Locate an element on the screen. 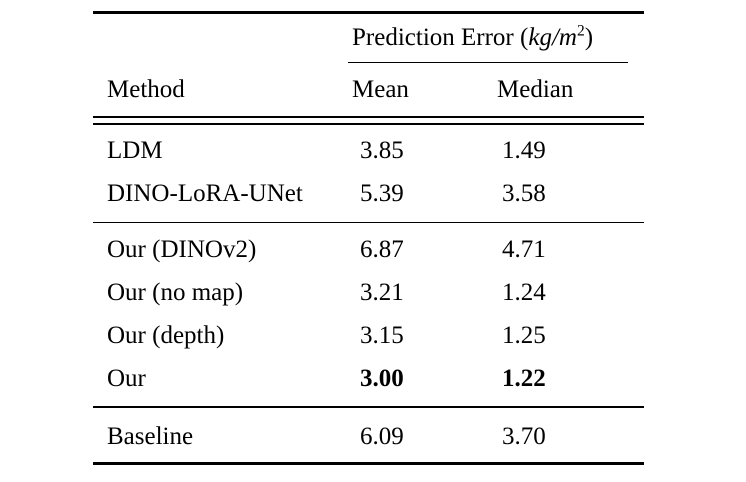 The image size is (746, 482). mean-cell: 3.21 is located at coordinates (382, 292).